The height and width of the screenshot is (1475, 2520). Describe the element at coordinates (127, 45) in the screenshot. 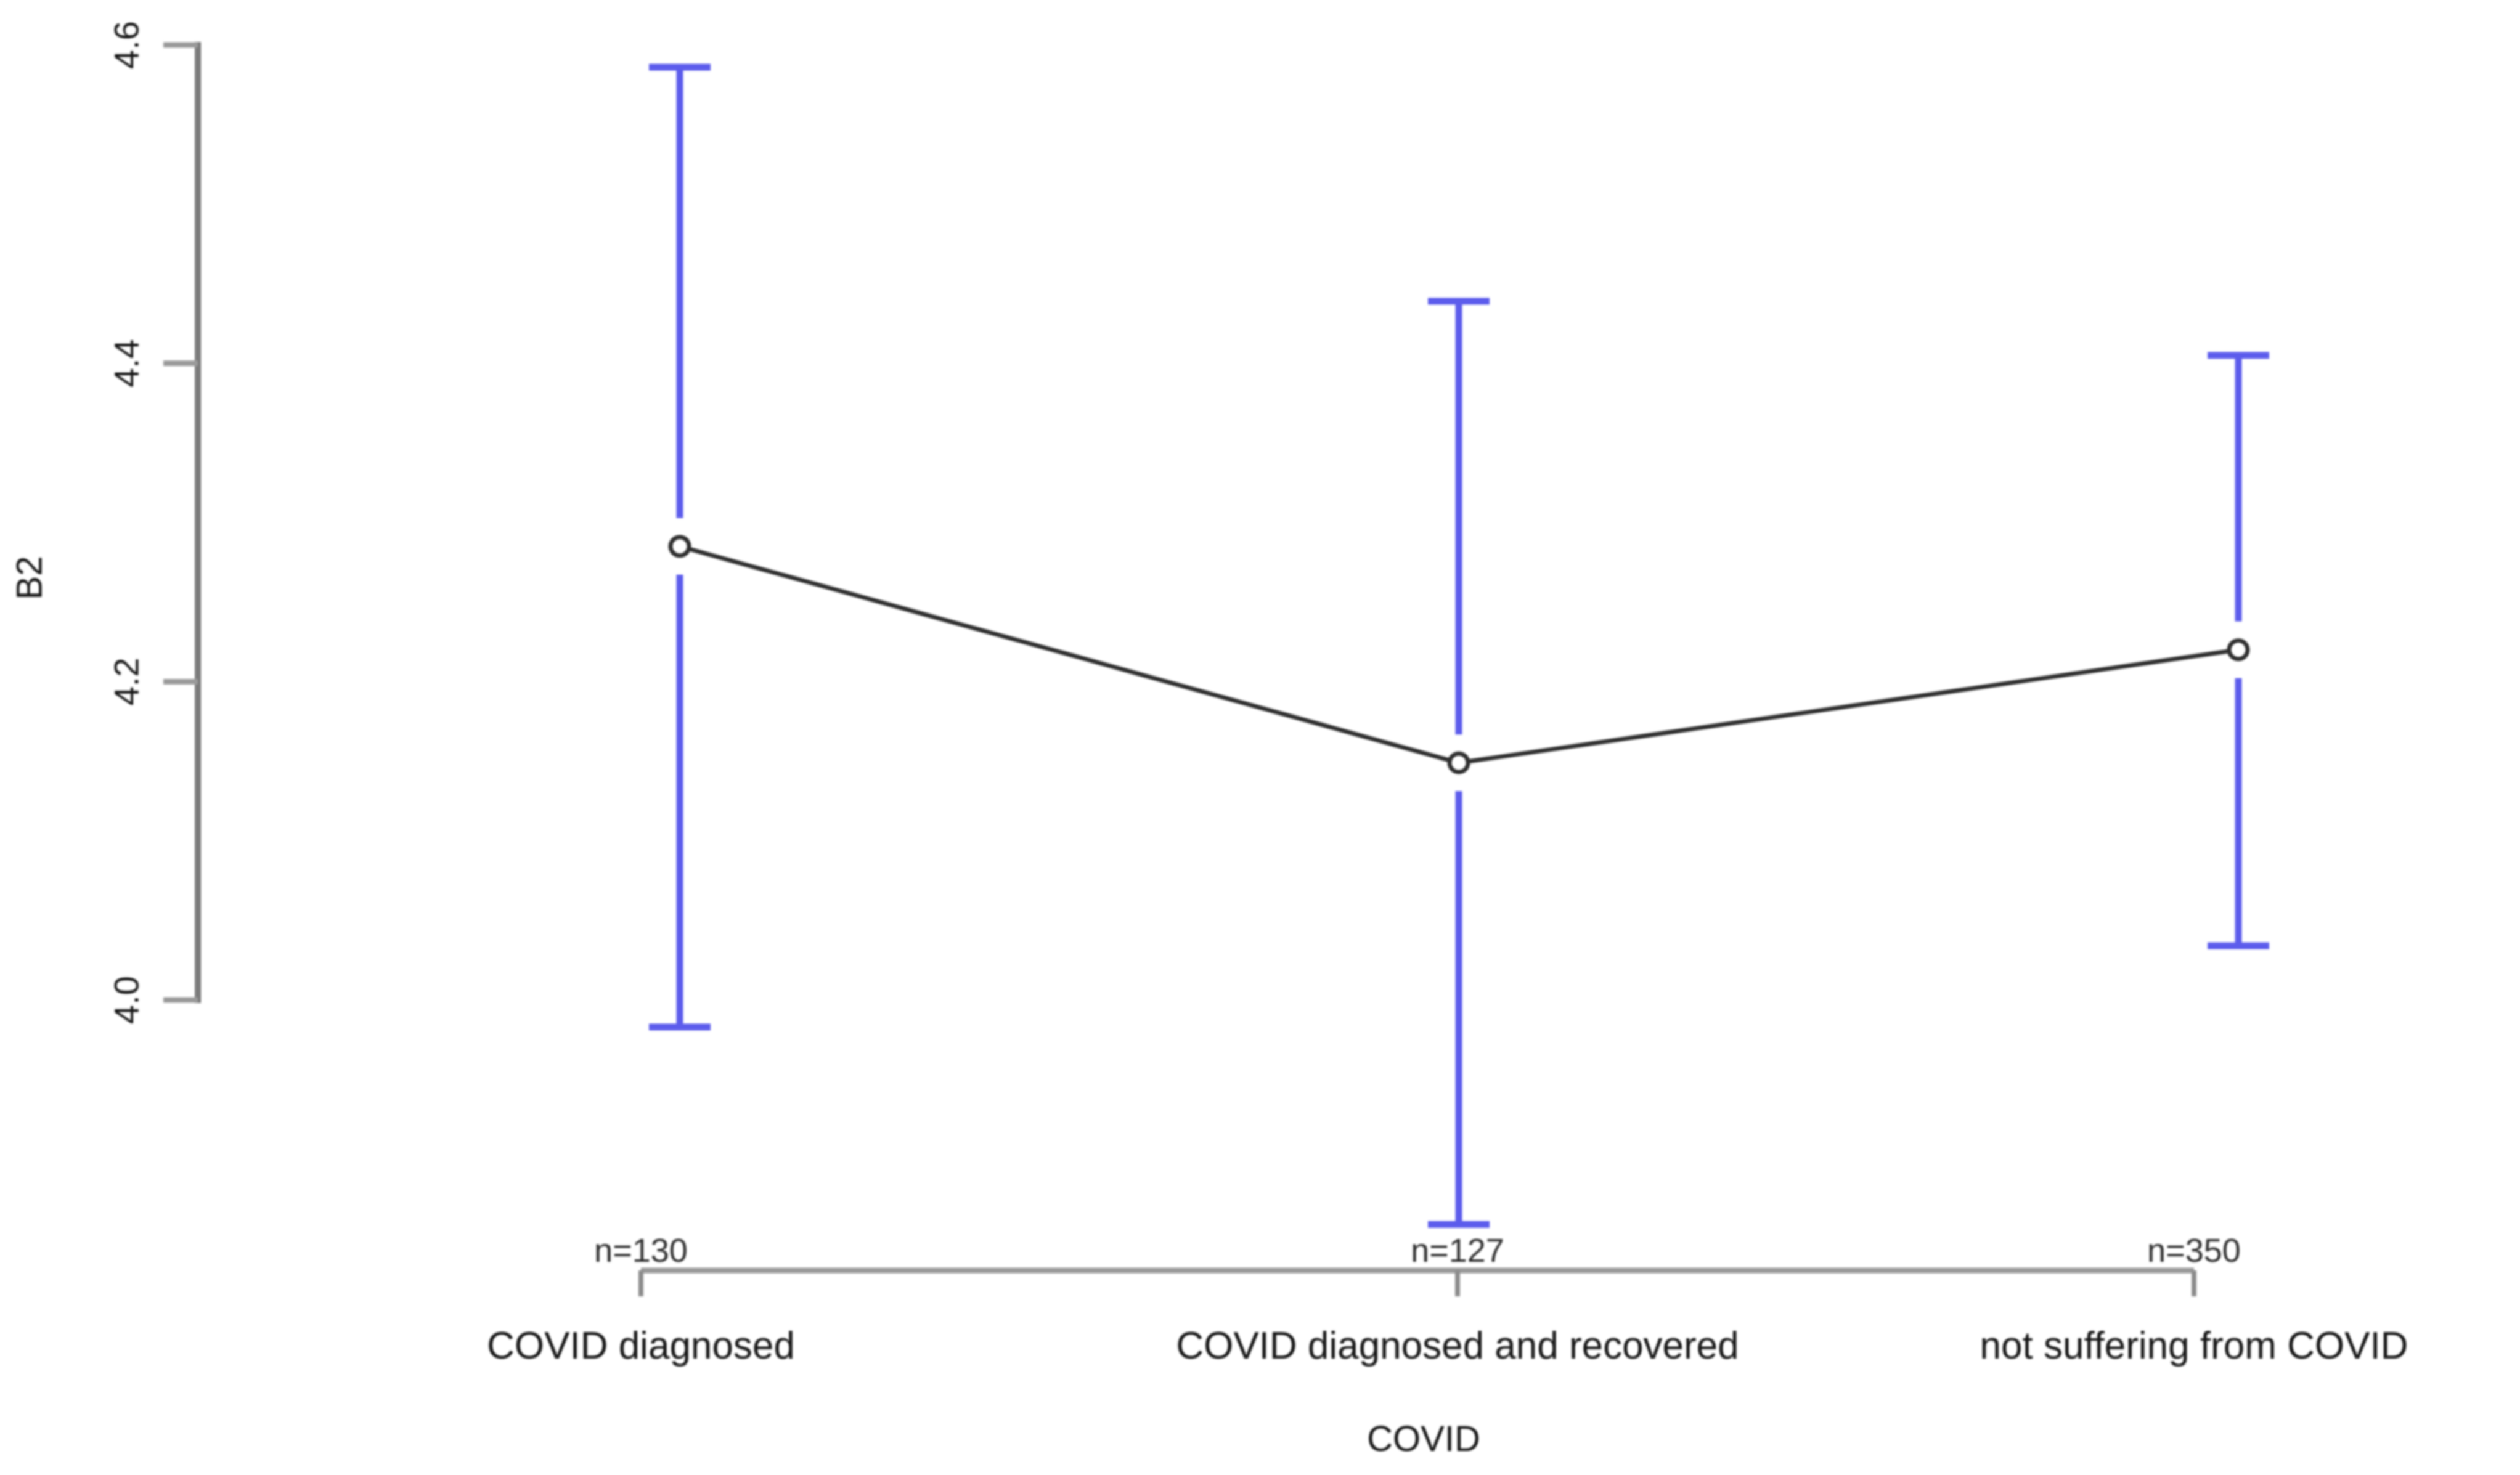

I see `y-tick-label: 4.6` at that location.